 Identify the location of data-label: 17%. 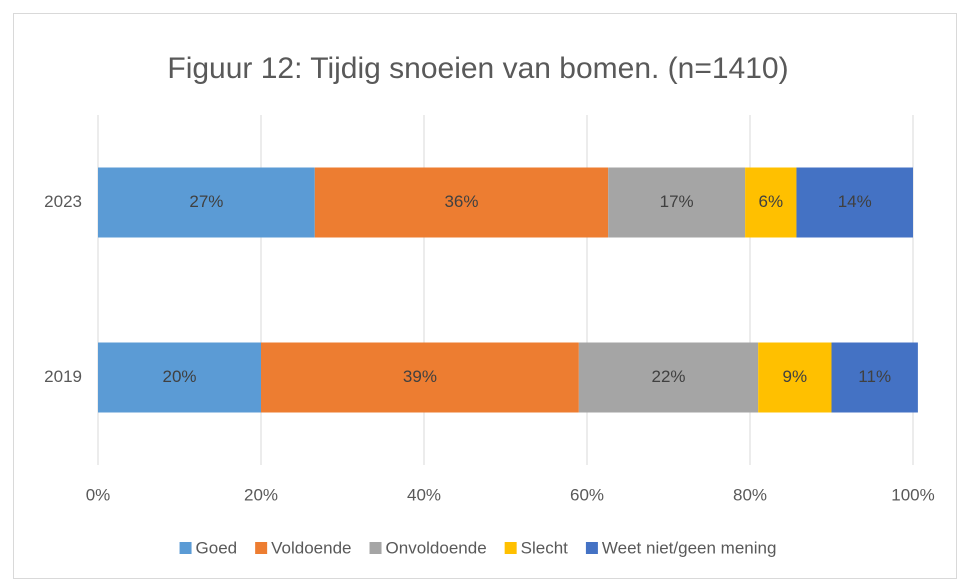
(677, 201).